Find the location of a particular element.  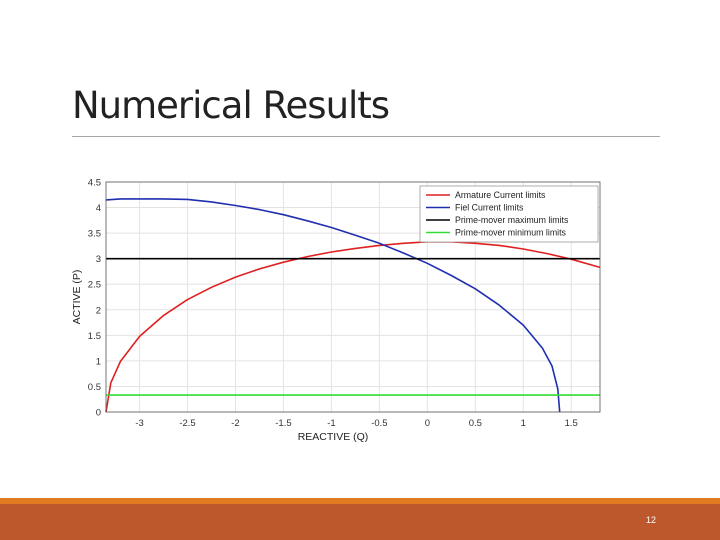

y-tick-label: 0.5 is located at coordinates (94, 387).